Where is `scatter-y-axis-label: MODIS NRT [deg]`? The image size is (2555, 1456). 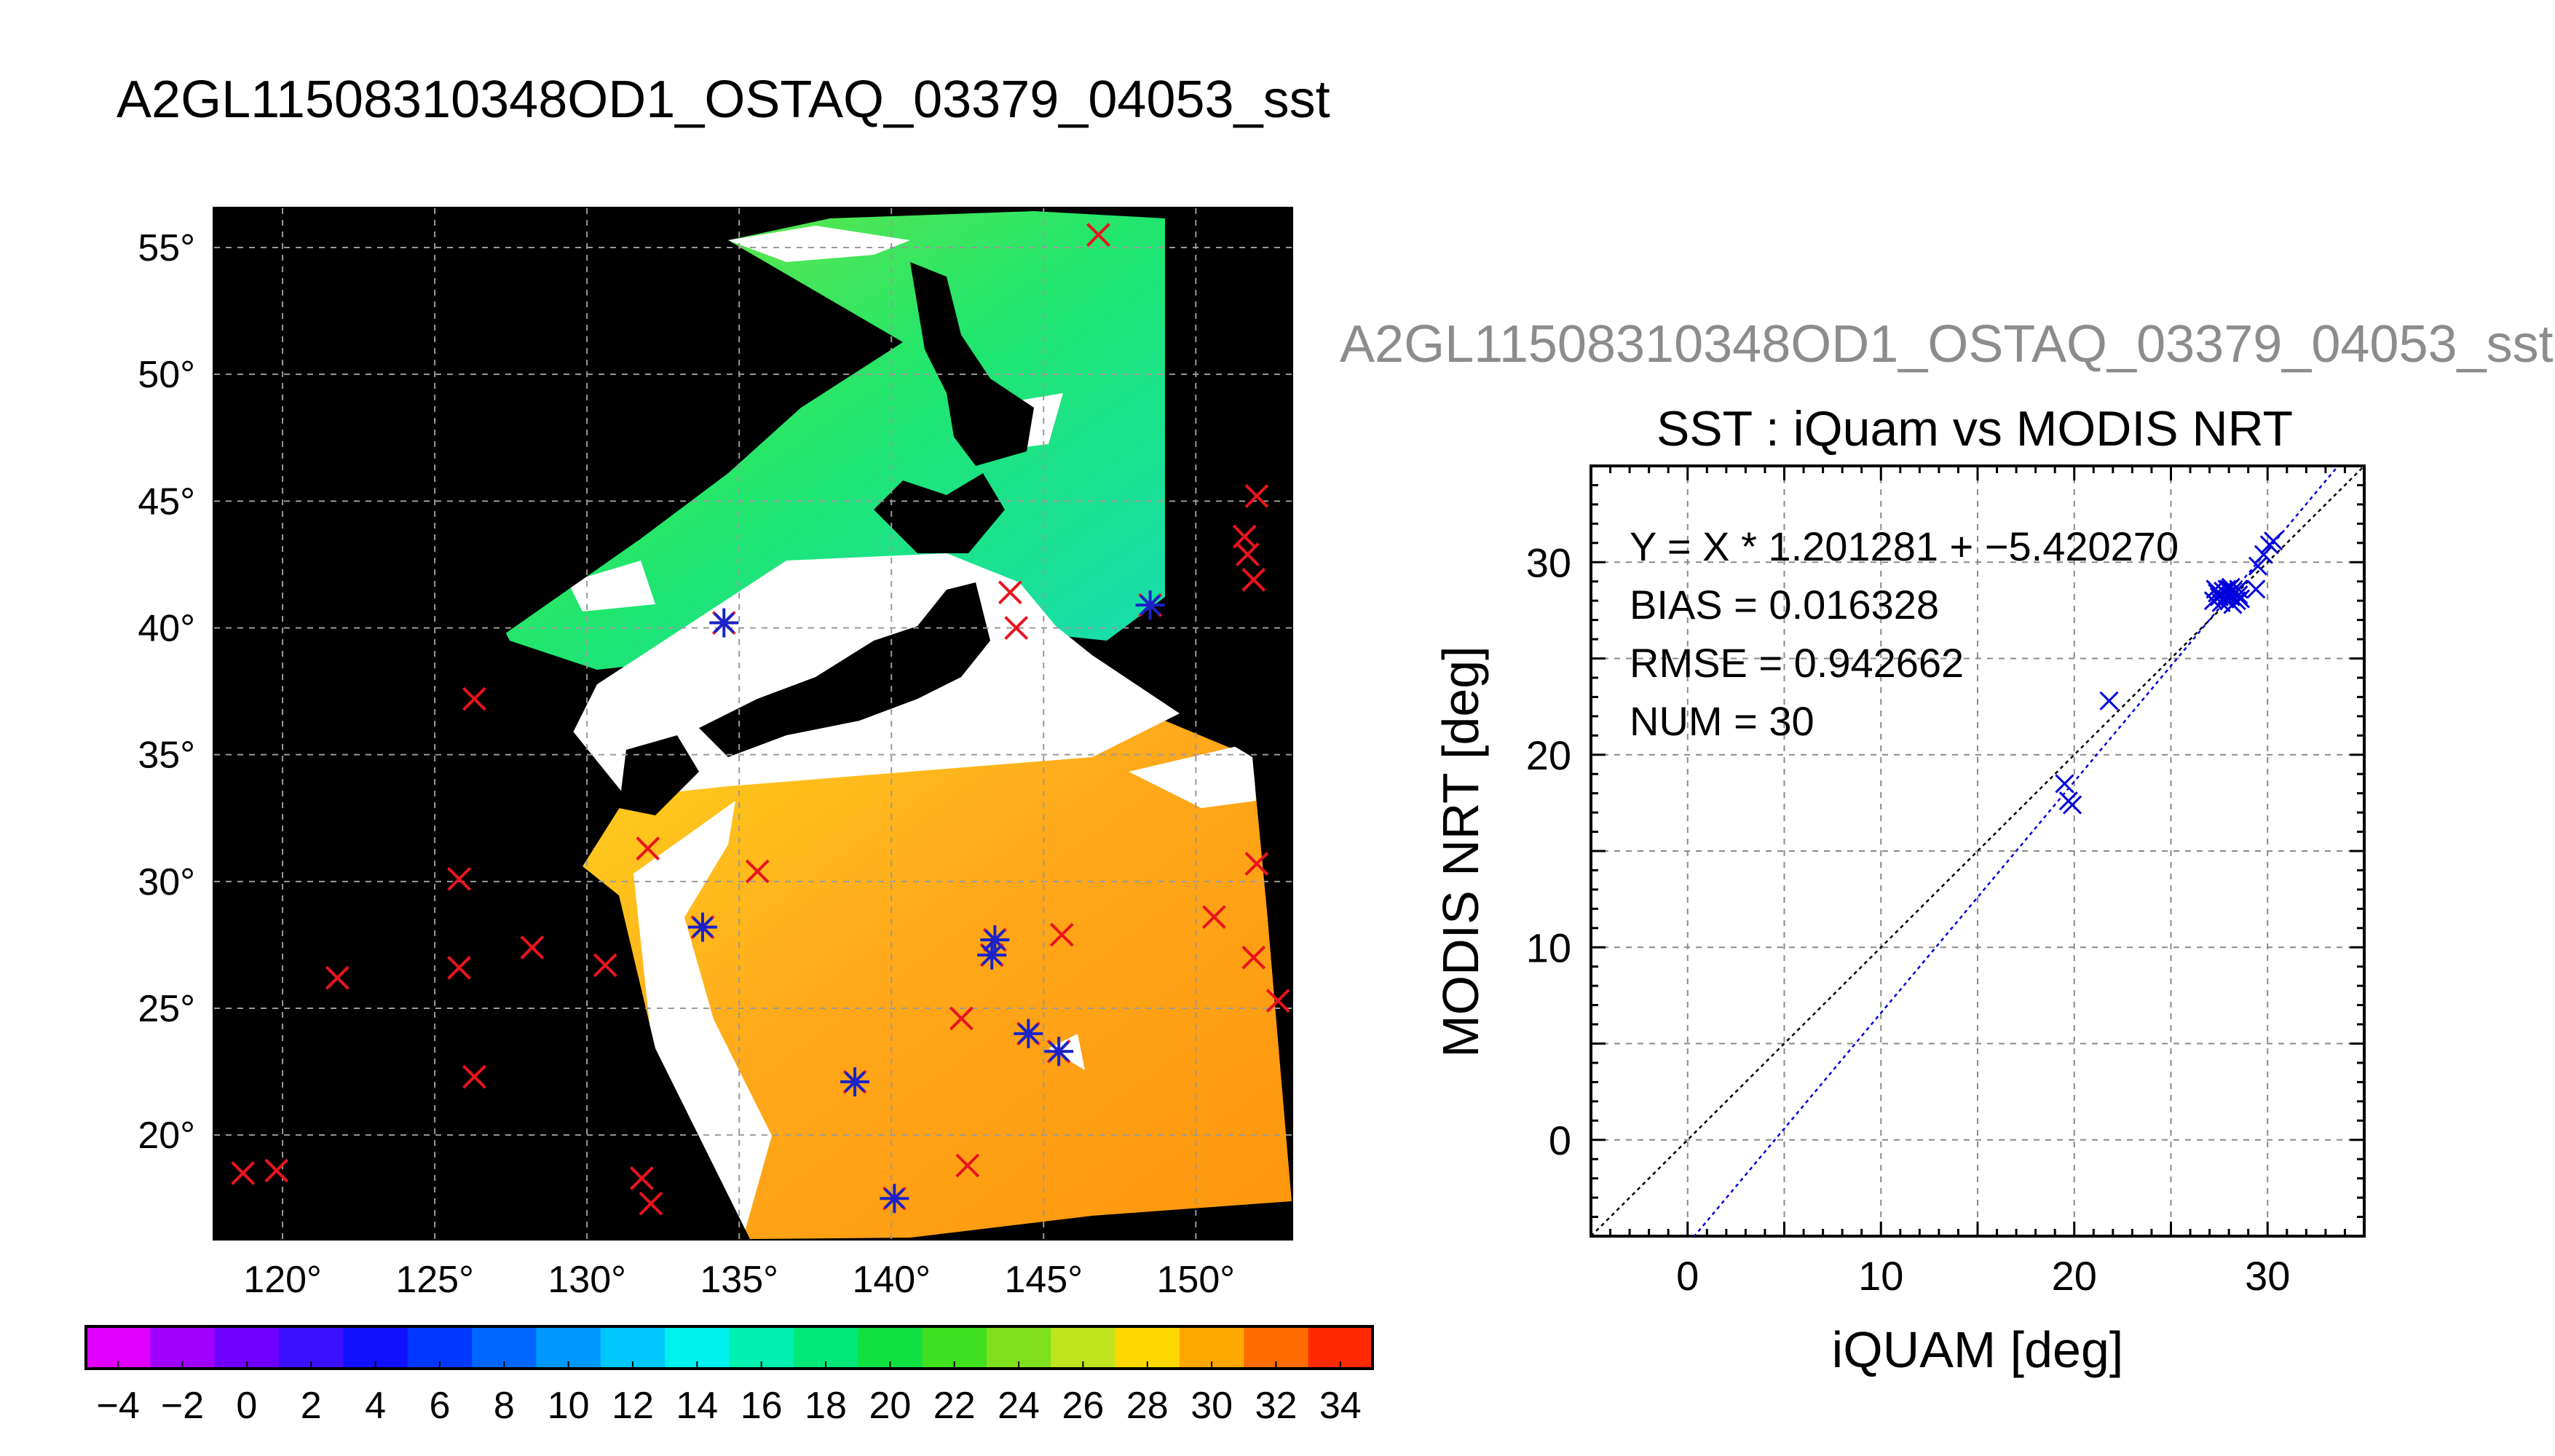 scatter-y-axis-label: MODIS NRT [deg] is located at coordinates (1460, 851).